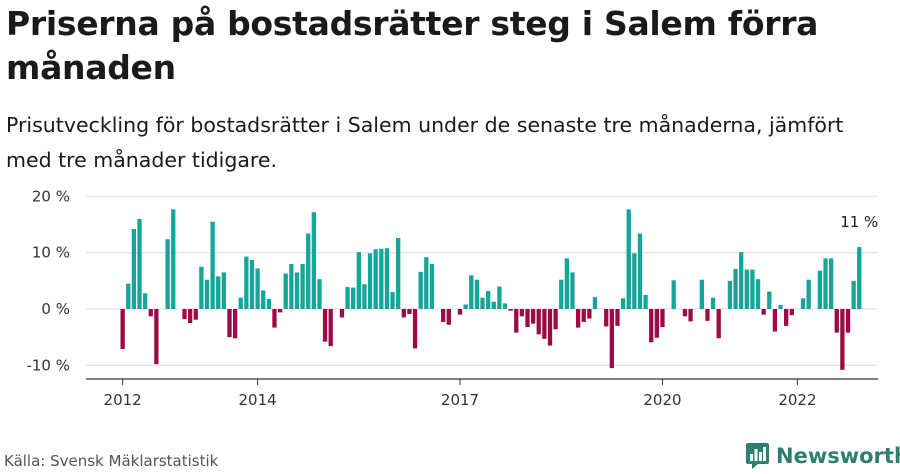  What do you see at coordinates (471, 292) in the screenshot?
I see `bar: 2017-03: 6 %` at bounding box center [471, 292].